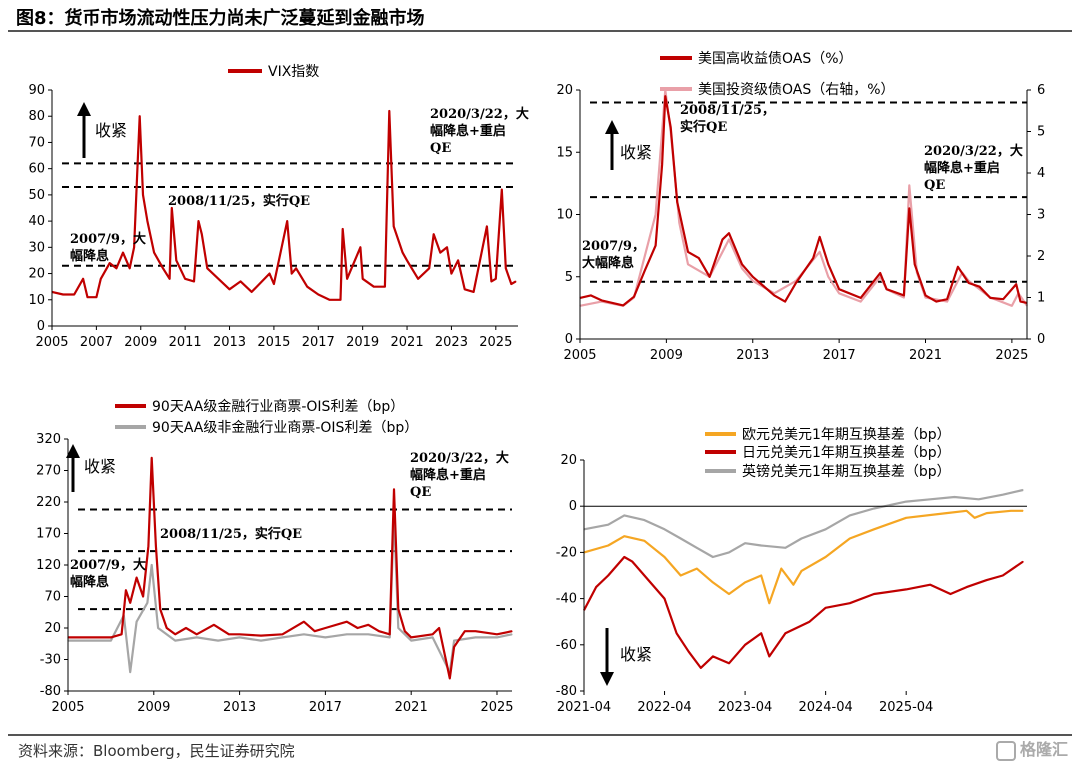  I want to click on x-tick-label: 2017, so click(839, 355).